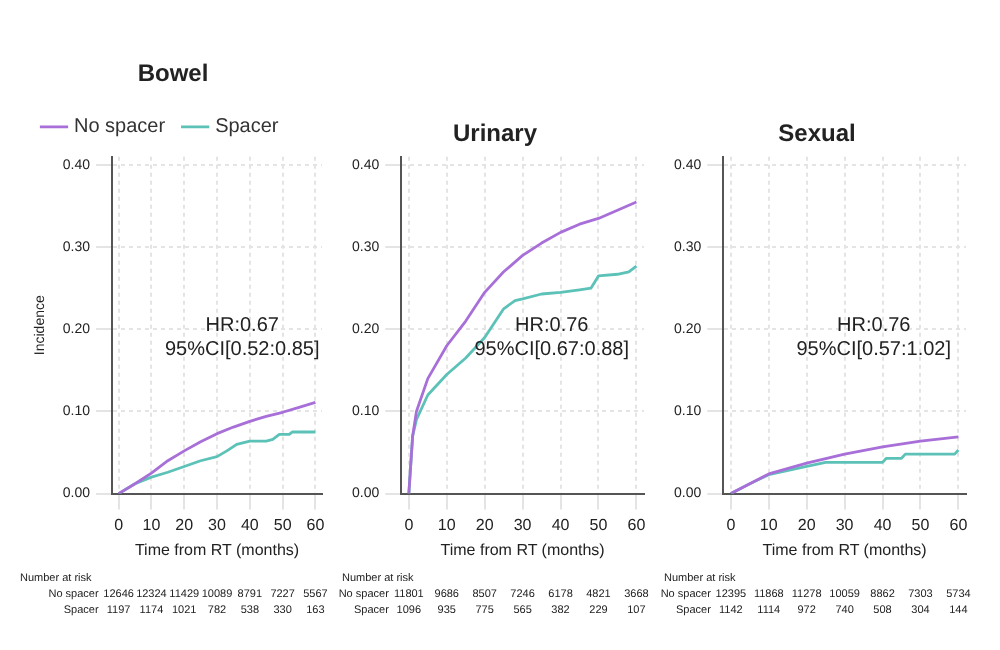  I want to click on annotation: 95%CI[0.57:1.02], so click(874, 349).